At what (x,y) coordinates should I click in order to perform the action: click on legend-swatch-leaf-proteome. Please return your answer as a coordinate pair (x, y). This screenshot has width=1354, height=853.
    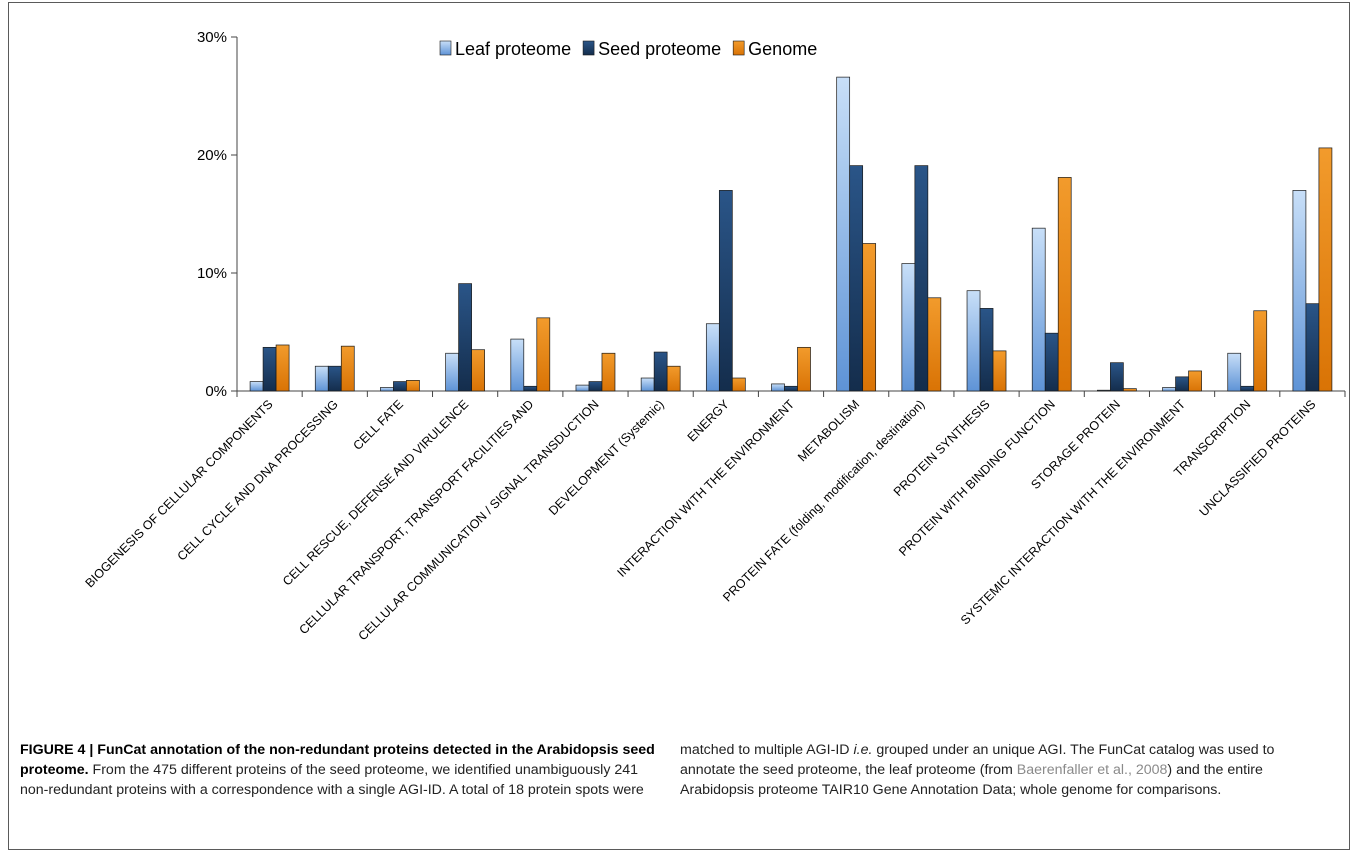
    Looking at the image, I should click on (445, 48).